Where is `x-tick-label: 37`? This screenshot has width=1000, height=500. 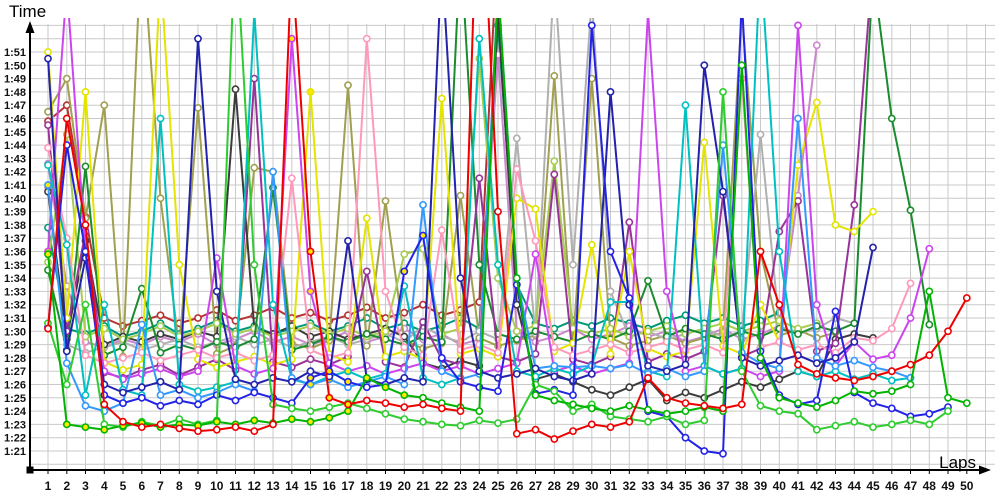 x-tick-label: 37 is located at coordinates (723, 486).